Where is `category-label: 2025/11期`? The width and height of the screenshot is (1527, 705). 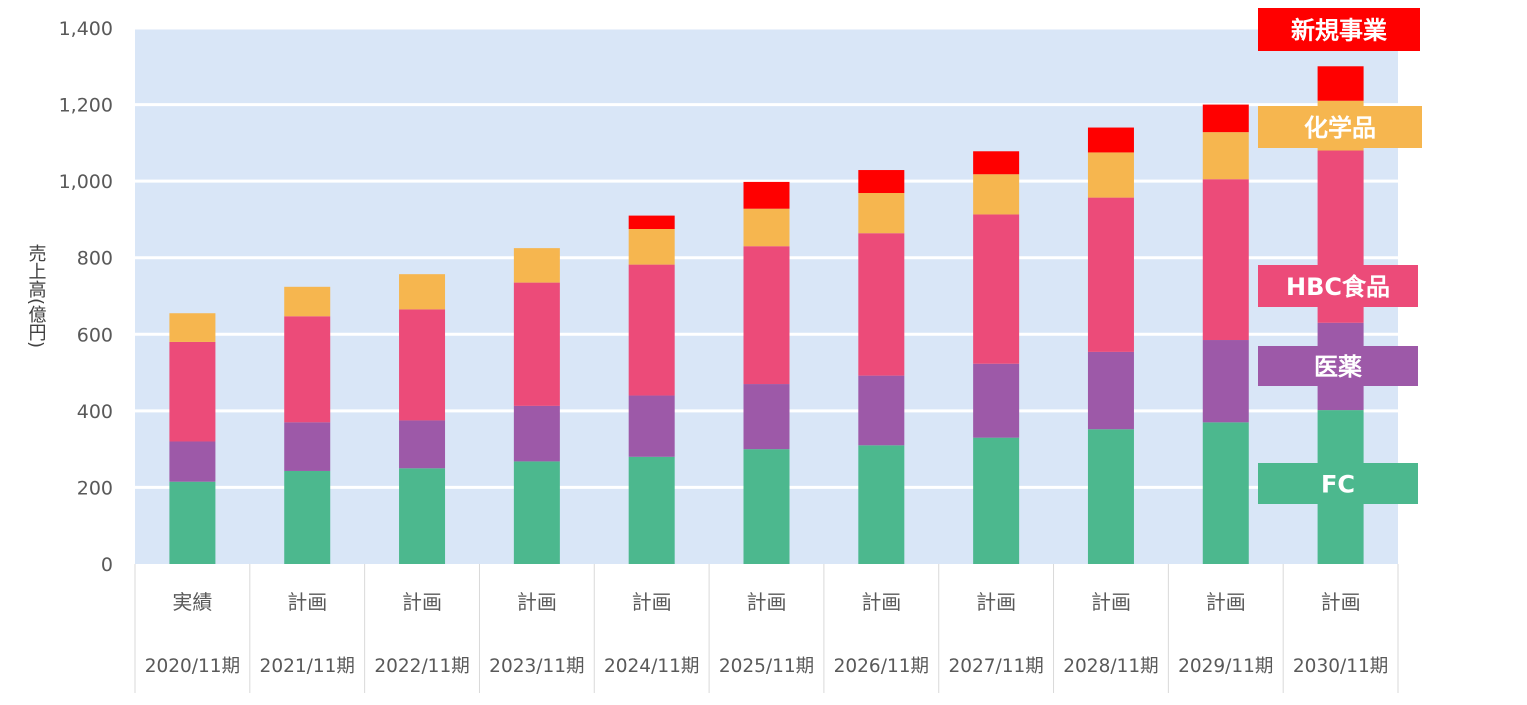 category-label: 2025/11期 is located at coordinates (766, 666).